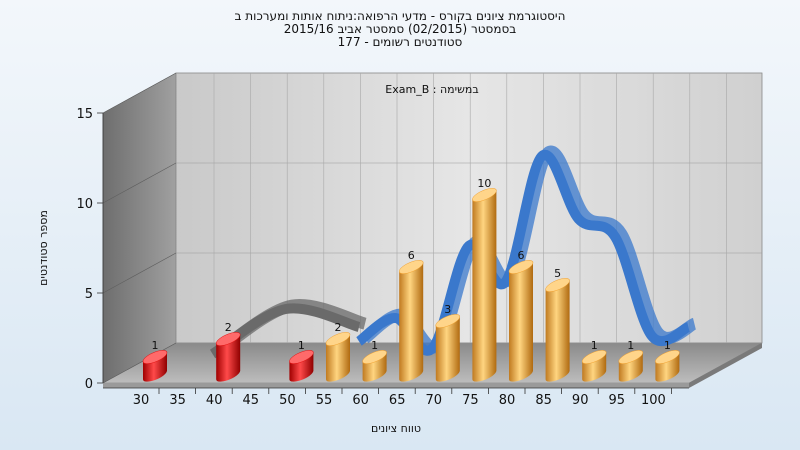 Image resolution: width=800 pixels, height=450 pixels. I want to click on chart-side-wall, so click(139, 228).